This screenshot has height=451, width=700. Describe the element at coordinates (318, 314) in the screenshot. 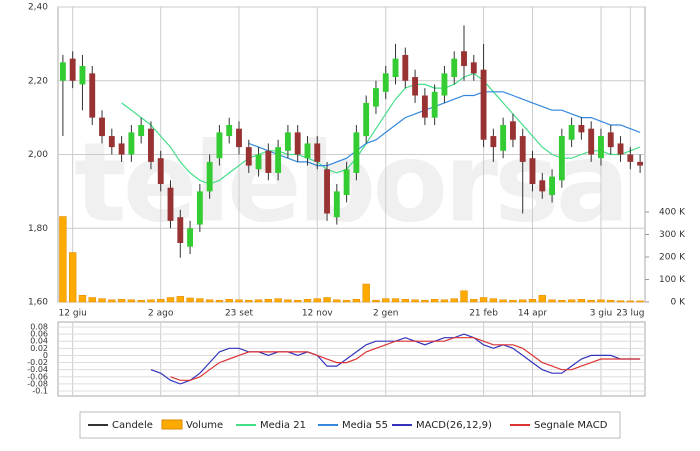

I see `x-tick-label: 12 nov` at that location.